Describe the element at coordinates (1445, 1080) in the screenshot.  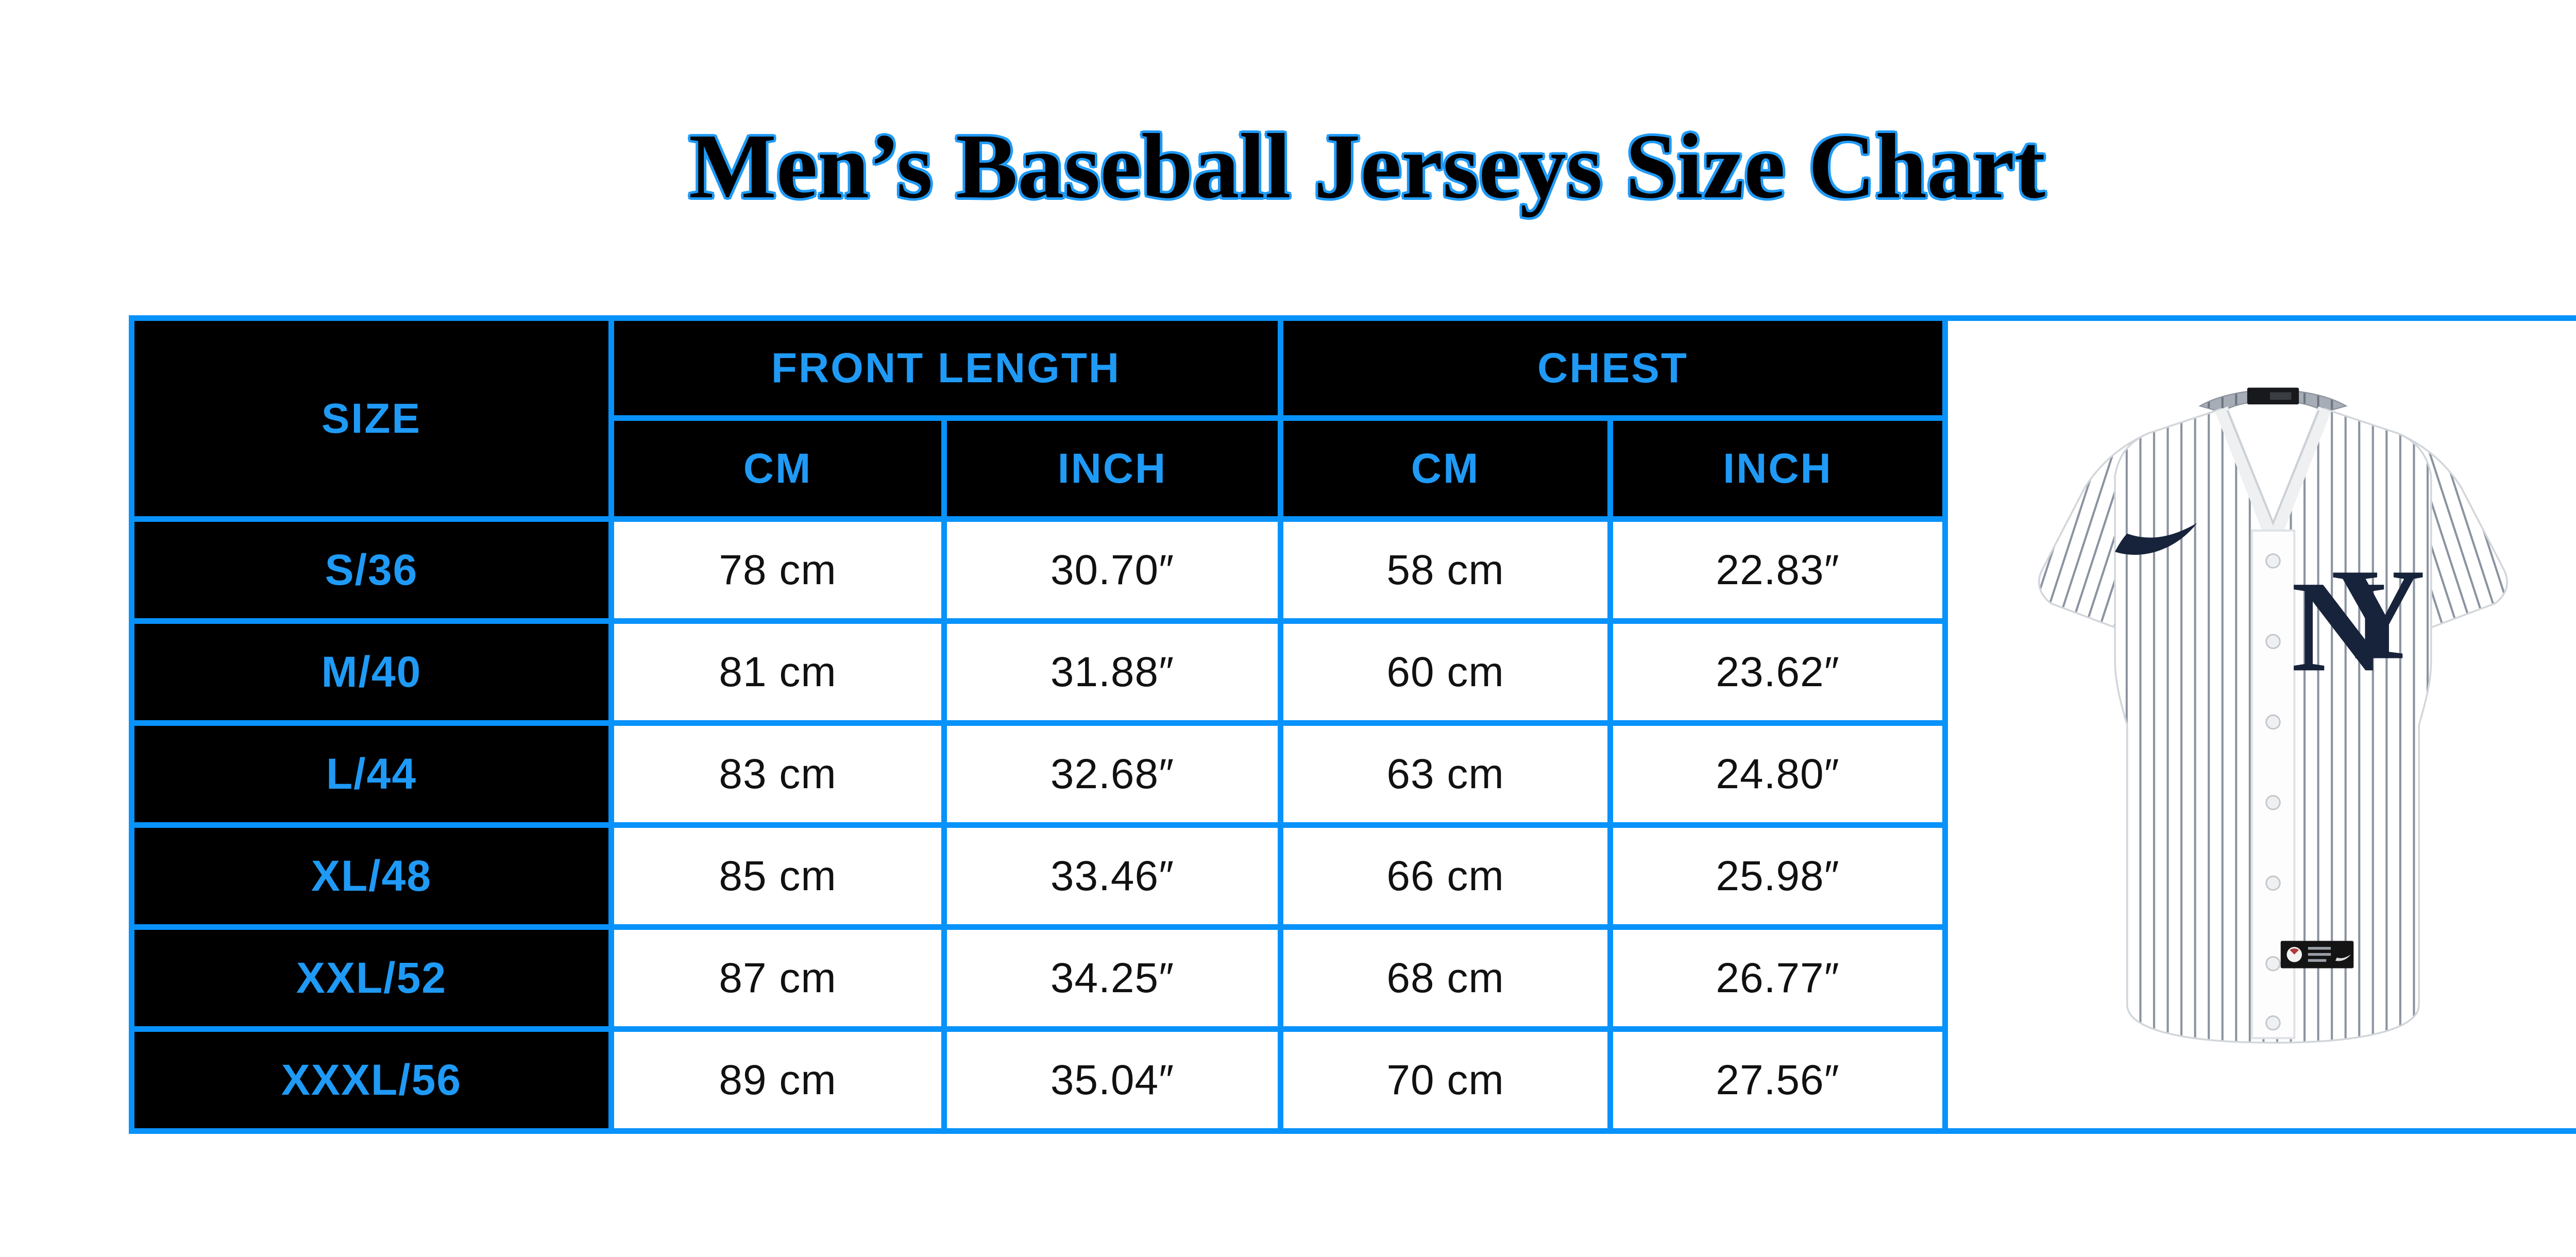
I see `value-cell: 70 cm` at that location.